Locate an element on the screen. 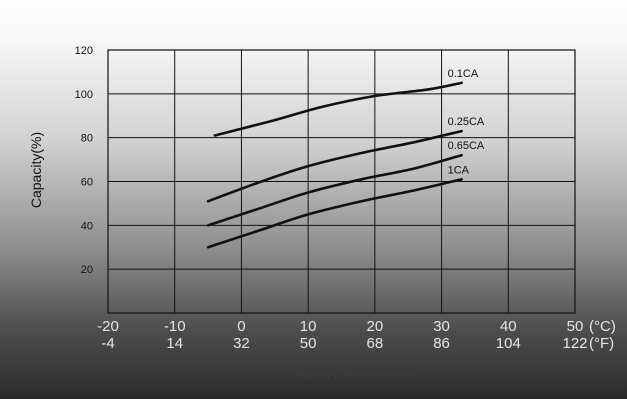  x-tick-label-c: 50 is located at coordinates (575, 326).